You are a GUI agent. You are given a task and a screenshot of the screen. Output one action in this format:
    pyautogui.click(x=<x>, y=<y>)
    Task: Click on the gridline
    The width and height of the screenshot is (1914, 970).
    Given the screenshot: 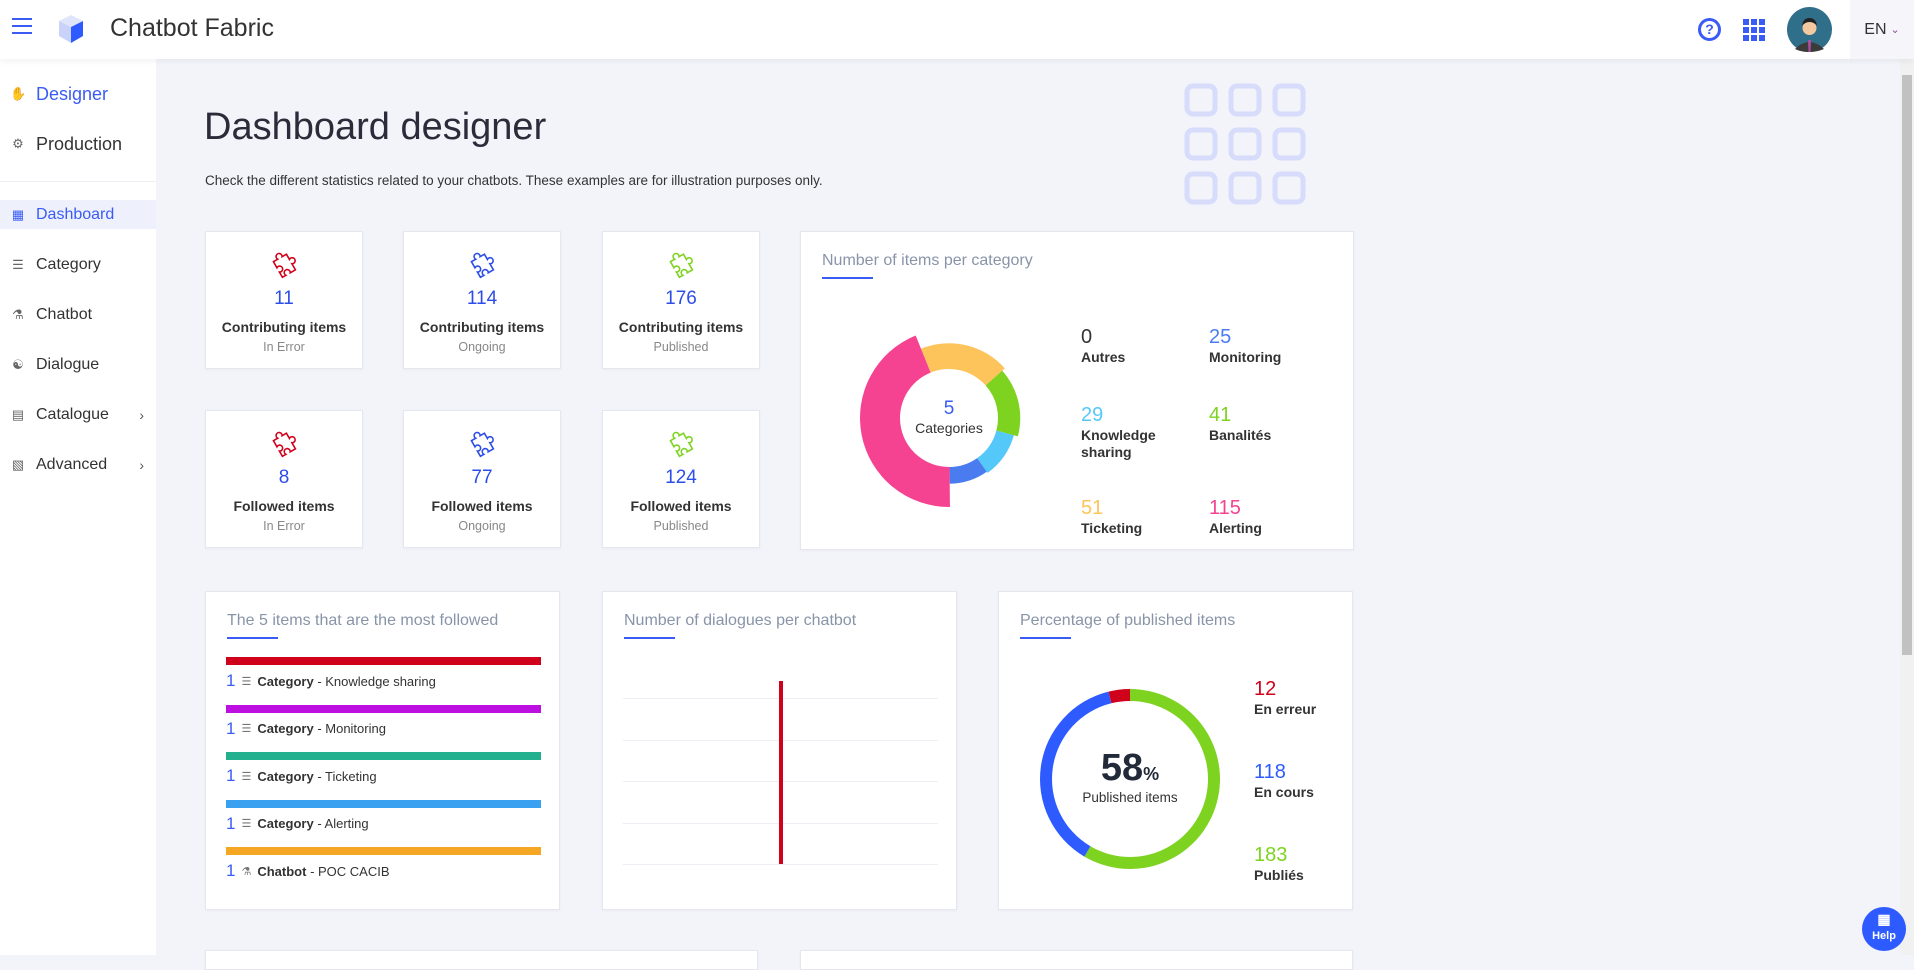 What is the action you would take?
    pyautogui.click(x=780, y=864)
    